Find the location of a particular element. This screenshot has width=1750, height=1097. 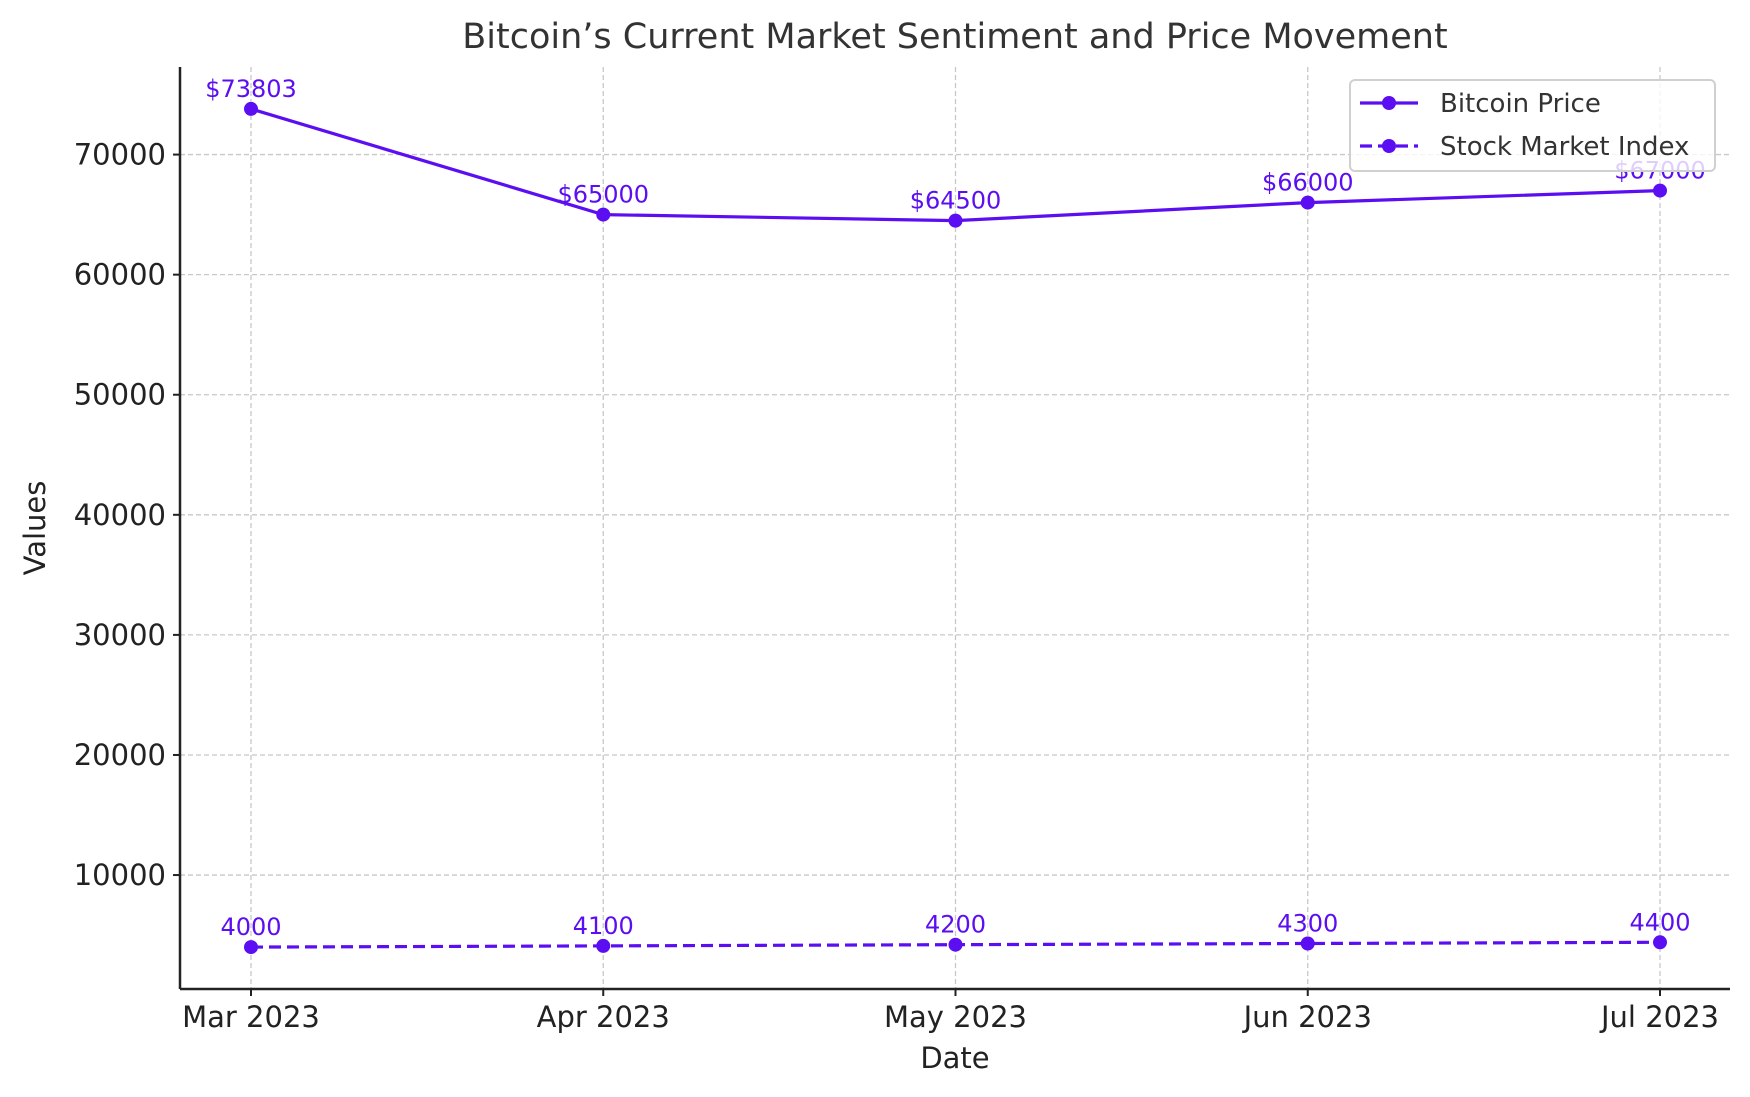

x-tick-label: Jul 2023 is located at coordinates (1659, 1017).